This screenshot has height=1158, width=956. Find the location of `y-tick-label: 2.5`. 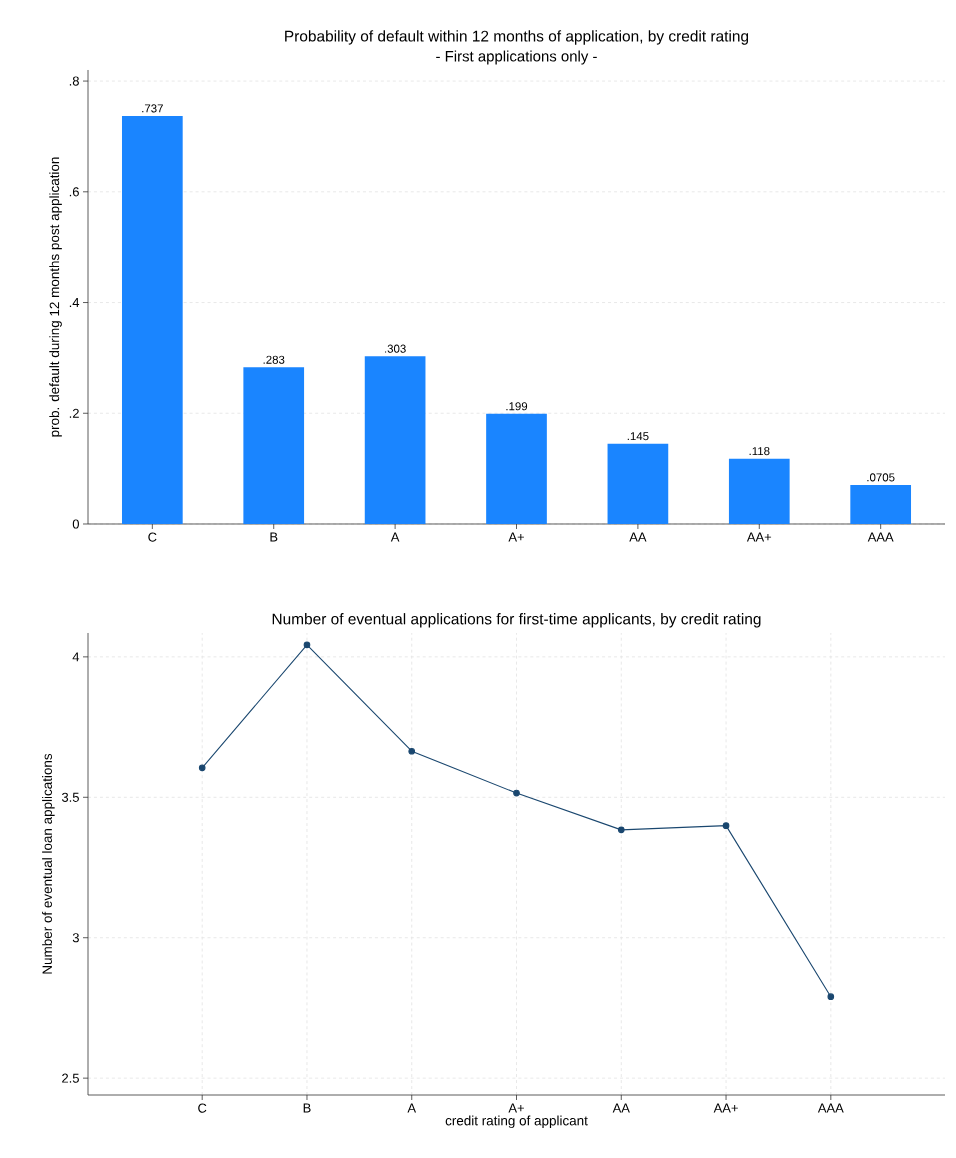

y-tick-label: 2.5 is located at coordinates (70, 1078).